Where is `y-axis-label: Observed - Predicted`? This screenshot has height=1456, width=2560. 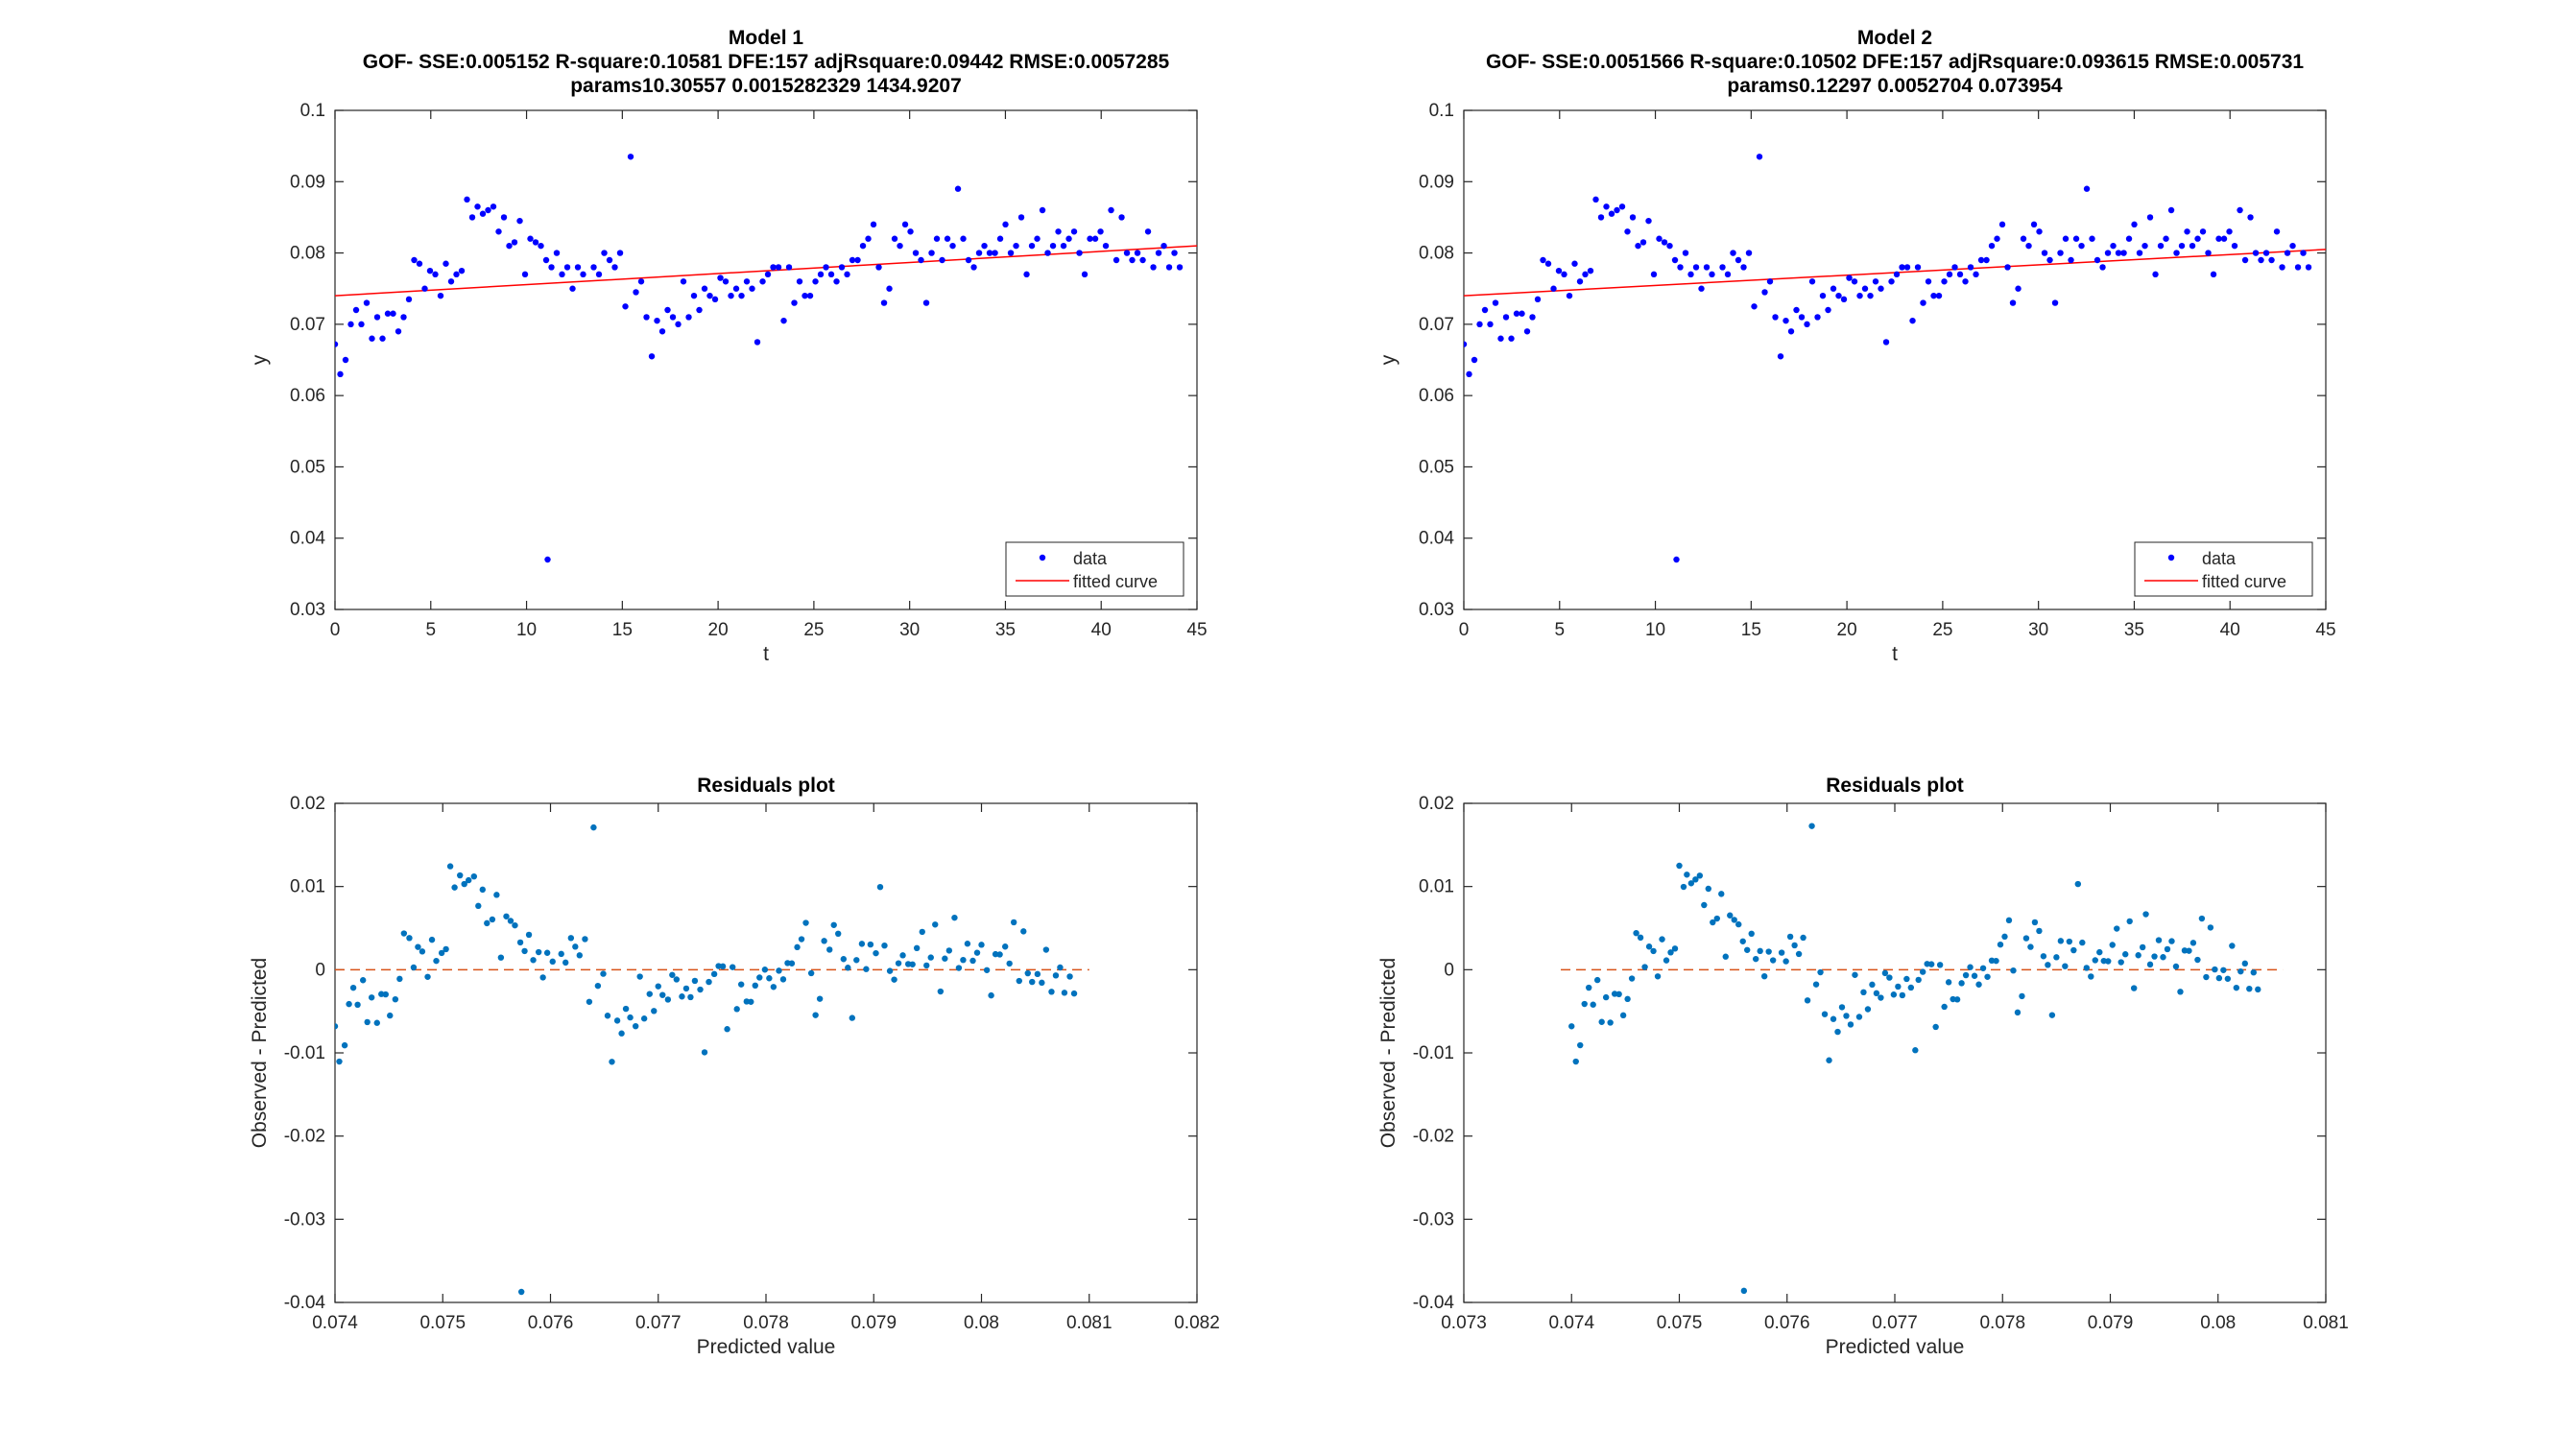 y-axis-label: Observed - Predicted is located at coordinates (1388, 1053).